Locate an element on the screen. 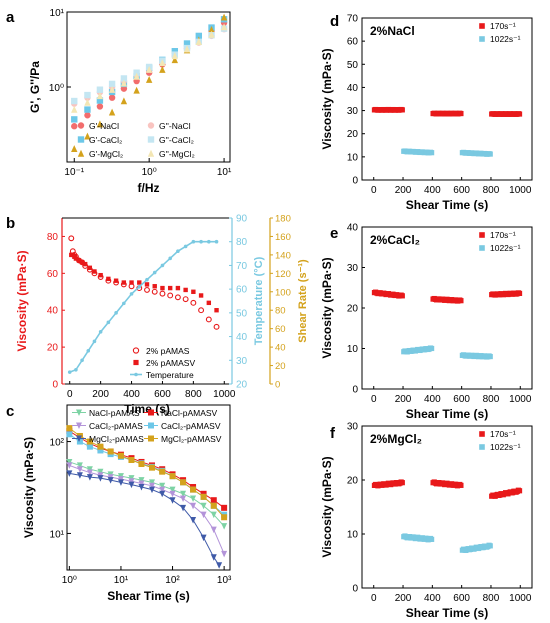 This screenshot has width=550, height=623. x-tick-label: 10¹ is located at coordinates (121, 580).